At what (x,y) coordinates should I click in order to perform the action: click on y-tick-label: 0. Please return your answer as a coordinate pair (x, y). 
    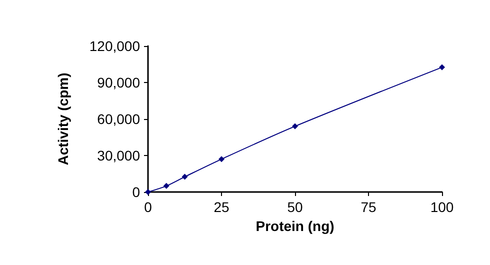
    Looking at the image, I should click on (136, 192).